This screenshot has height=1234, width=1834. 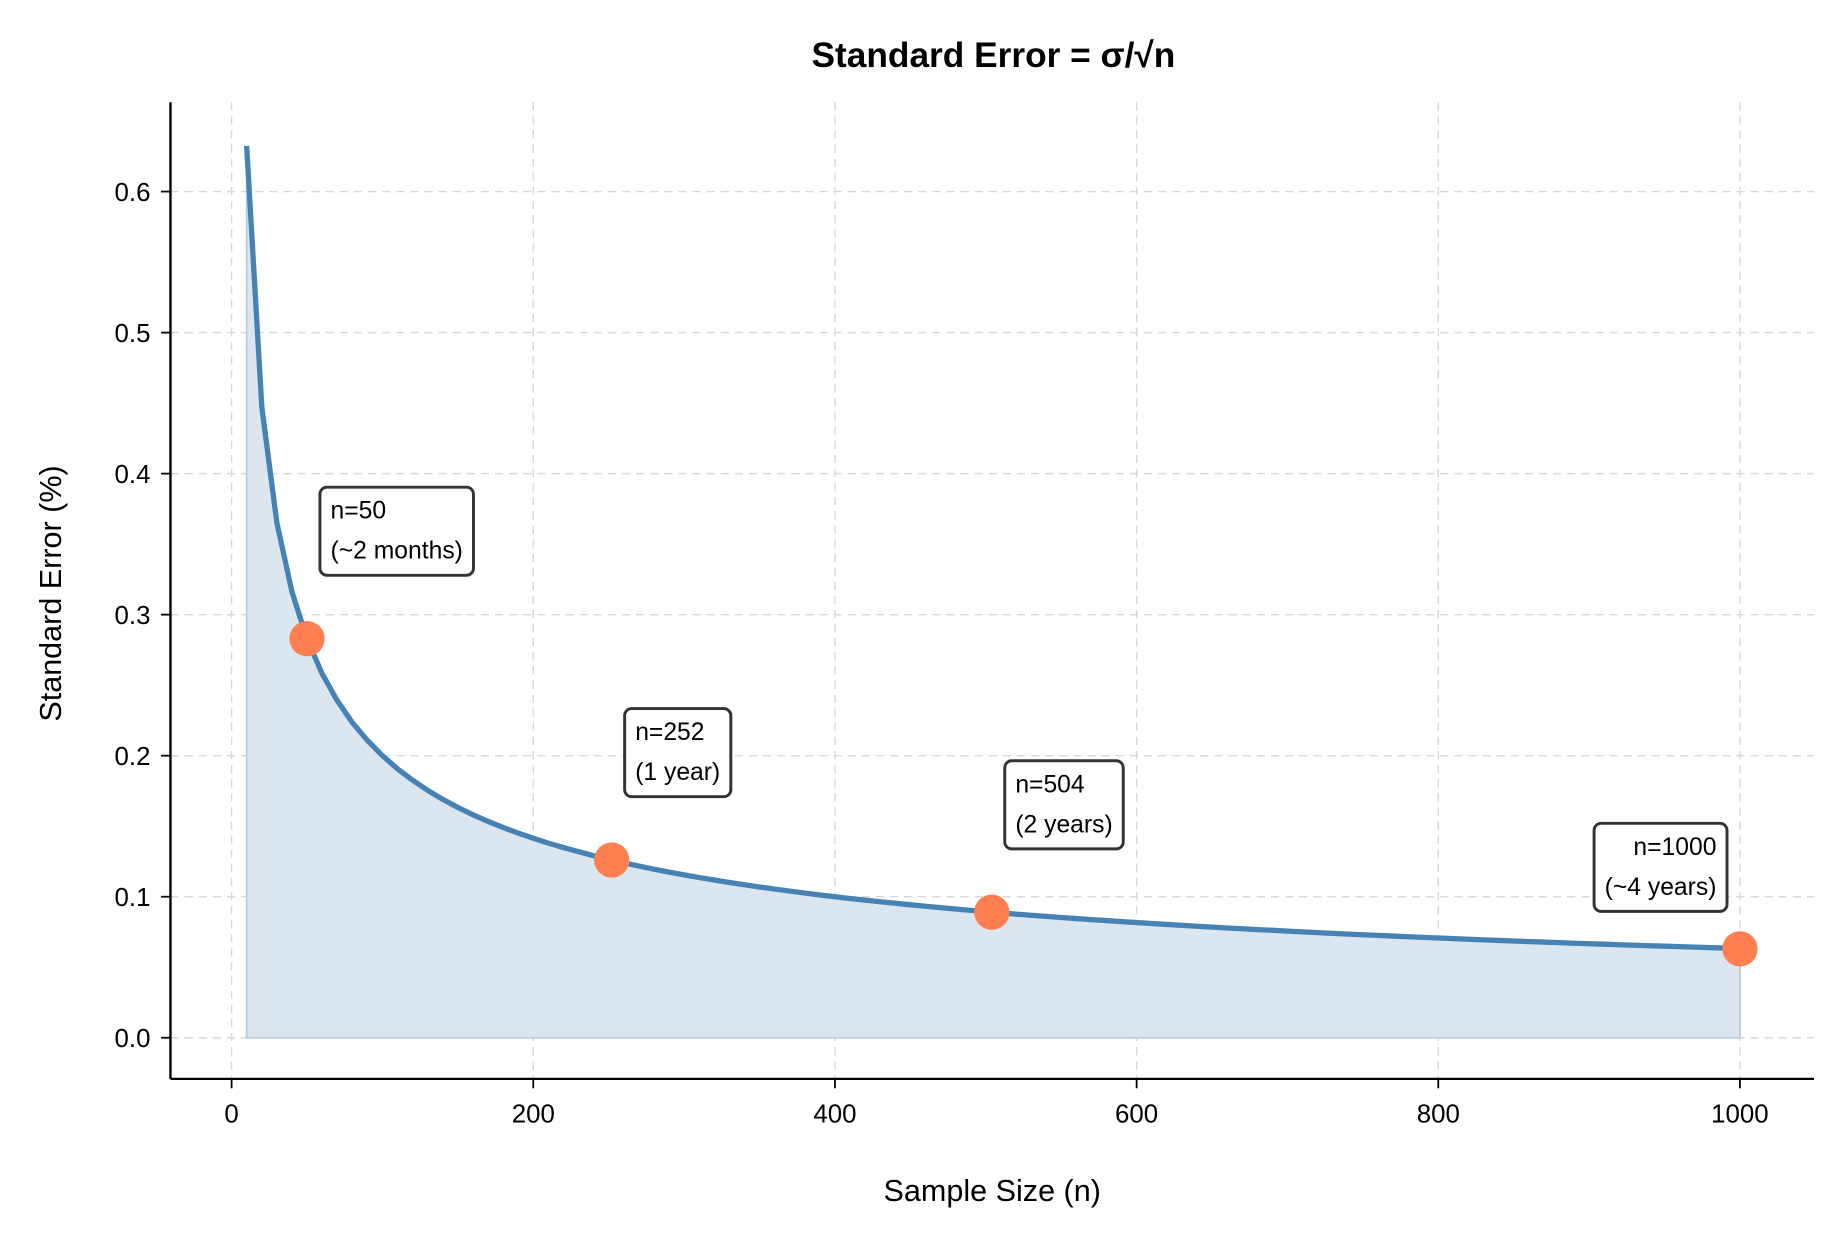 I want to click on annotation-line2: (2 years), so click(x=1063, y=824).